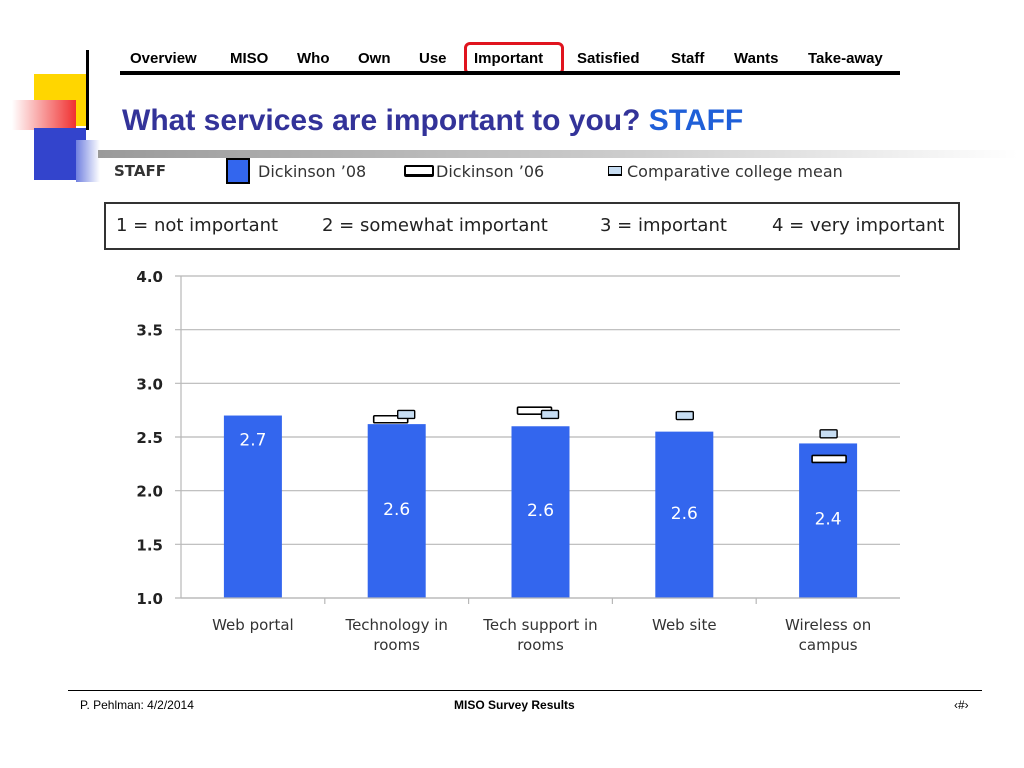 This screenshot has height=768, width=1024. Describe the element at coordinates (608, 58) in the screenshot. I see `nav-satisfied: Satisfied` at that location.